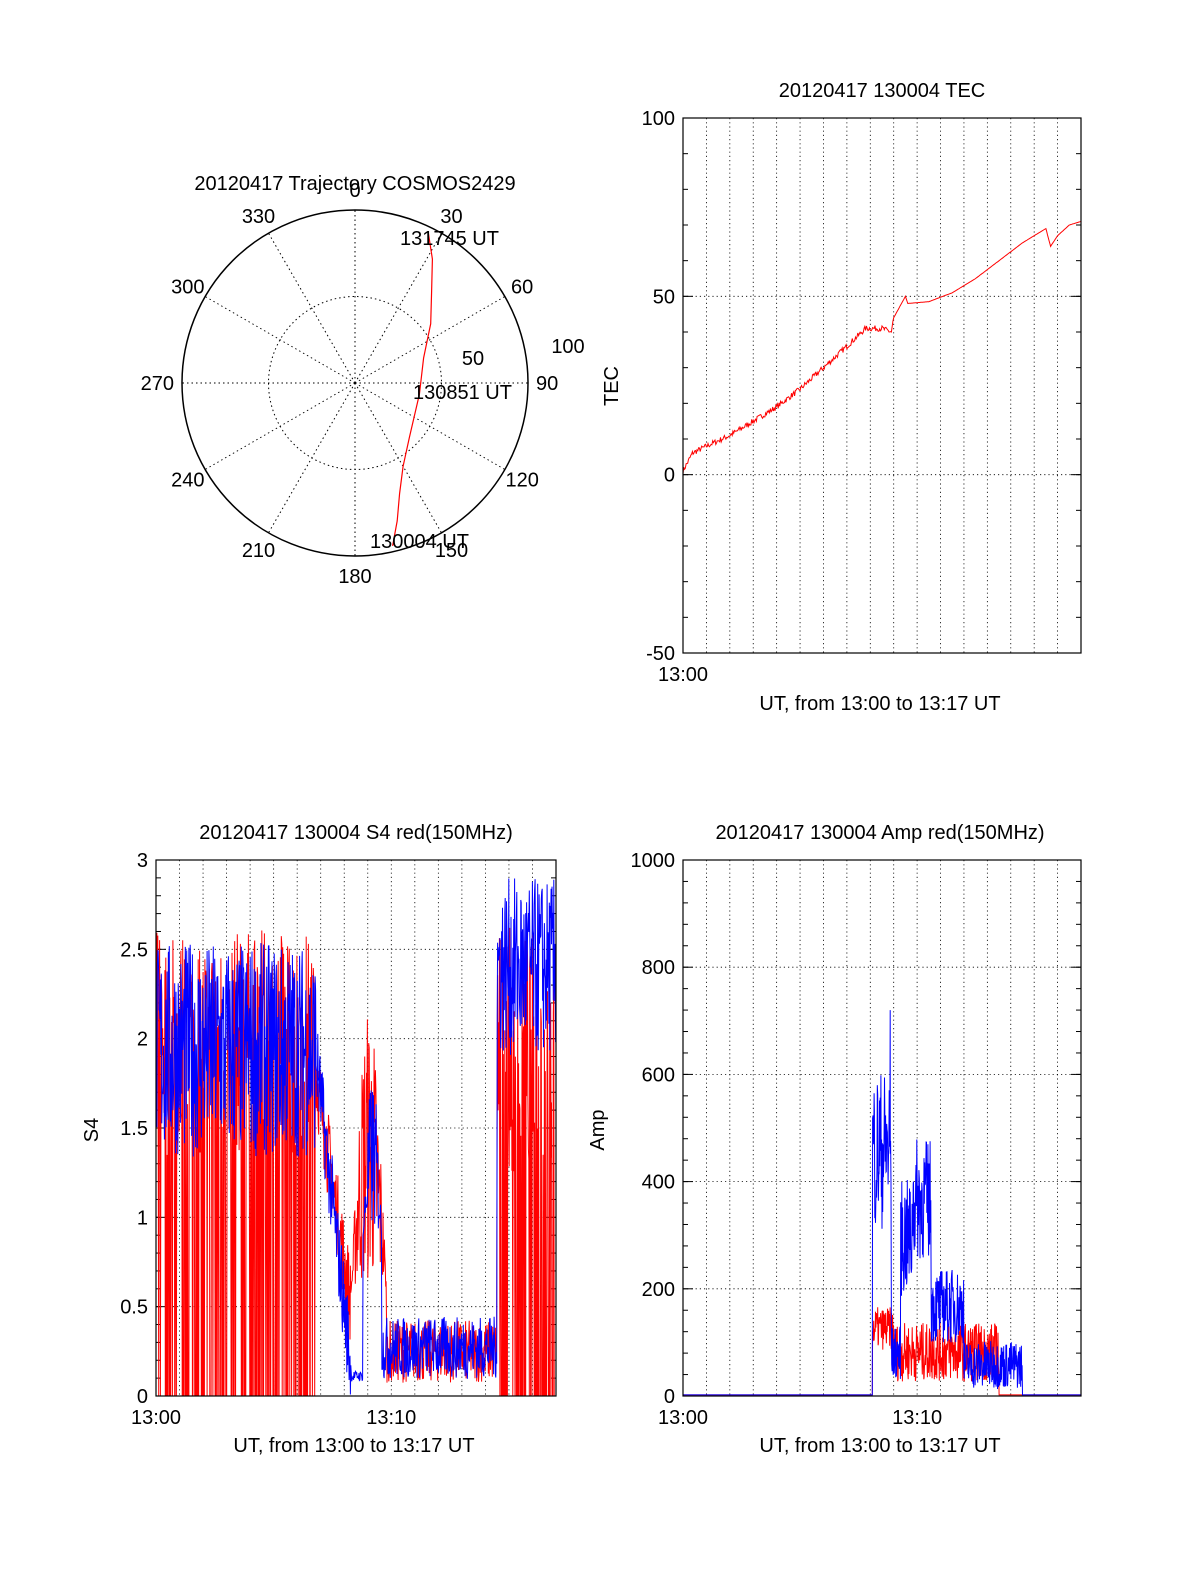  Describe the element at coordinates (522, 288) in the screenshot. I see `polar-azimuth-label: 60` at that location.